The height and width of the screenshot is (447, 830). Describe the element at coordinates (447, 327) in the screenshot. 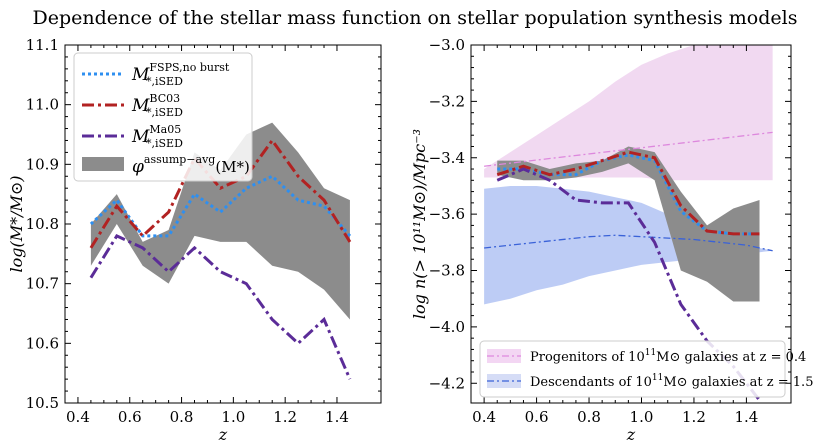

I see `right-ytick-label: −4.0` at that location.